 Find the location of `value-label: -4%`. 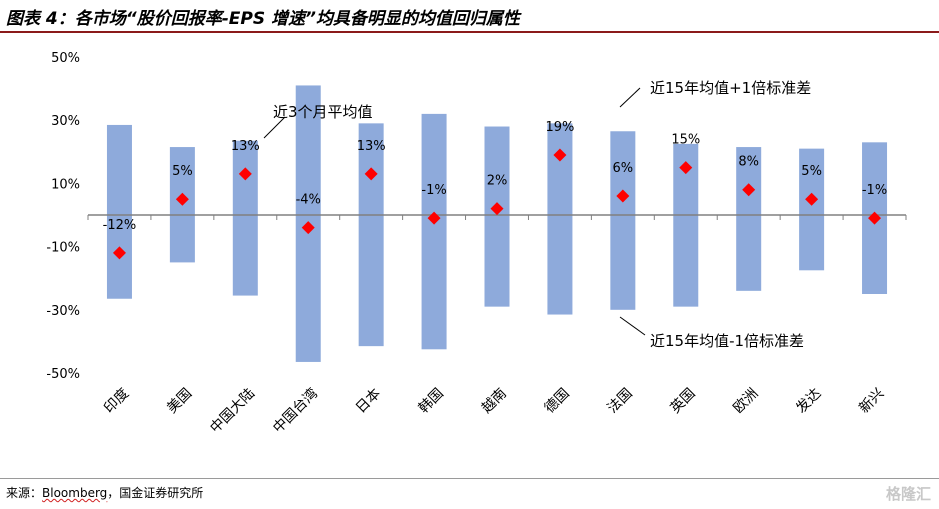

value-label: -4% is located at coordinates (308, 200).